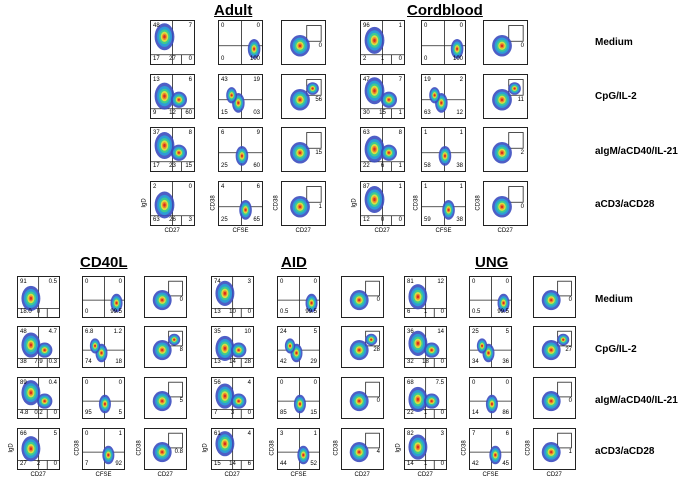  What do you see at coordinates (362, 449) in the screenshot?
I see `facs-plot-aid-r4-p3: 4` at bounding box center [362, 449].